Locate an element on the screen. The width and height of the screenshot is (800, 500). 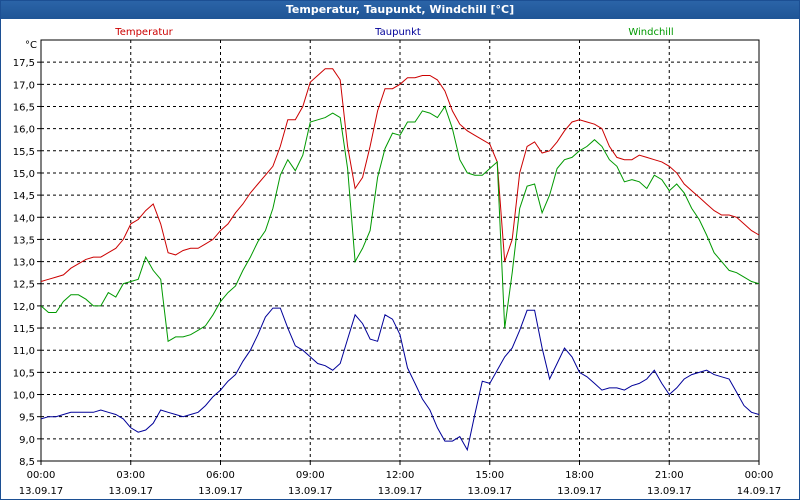
x-tick-date-label: 14.09.17 is located at coordinates (759, 491).